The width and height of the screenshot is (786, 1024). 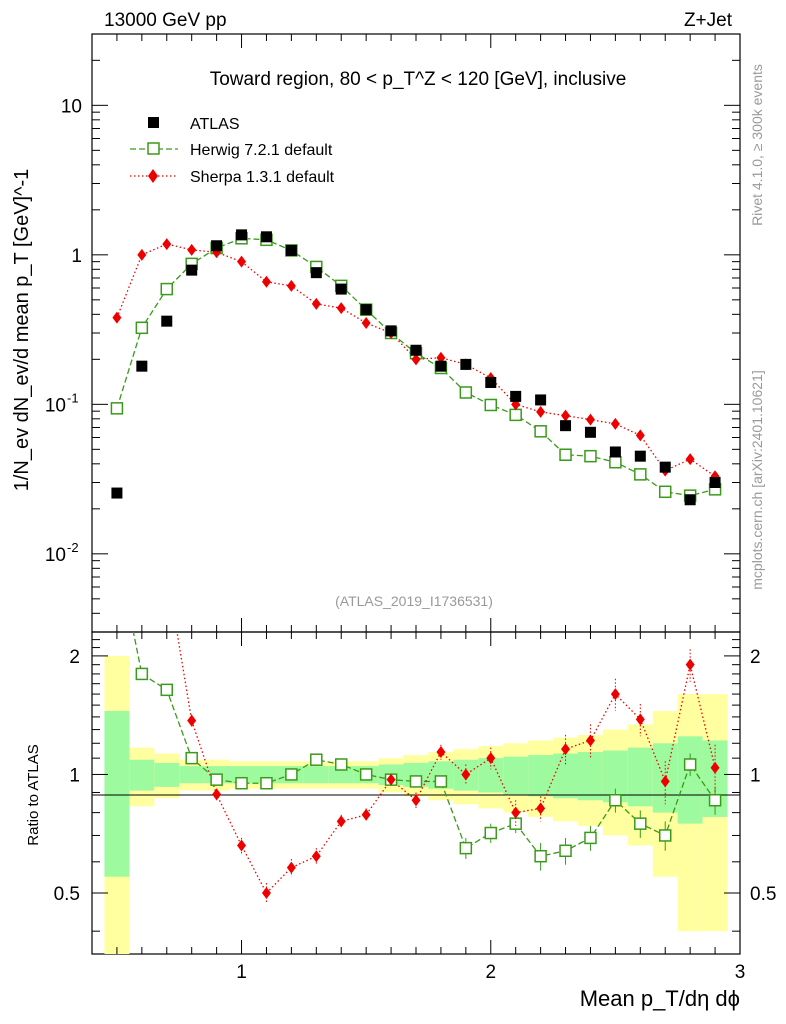 What do you see at coordinates (76, 256) in the screenshot?
I see `y-tick-label: 1` at bounding box center [76, 256].